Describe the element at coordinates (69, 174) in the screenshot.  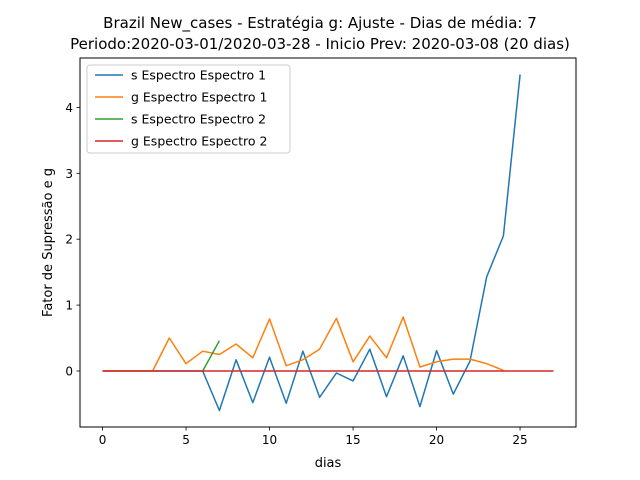
I see `y-tick-label: 3` at that location.